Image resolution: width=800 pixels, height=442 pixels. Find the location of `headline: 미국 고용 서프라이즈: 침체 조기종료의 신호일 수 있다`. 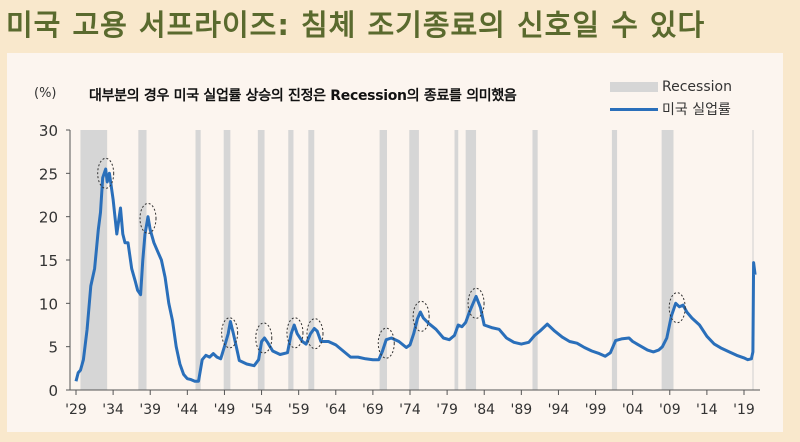

headline: 미국 고용 서프라이즈: 침체 조기종료의 신호일 수 있다 is located at coordinates (356, 25).